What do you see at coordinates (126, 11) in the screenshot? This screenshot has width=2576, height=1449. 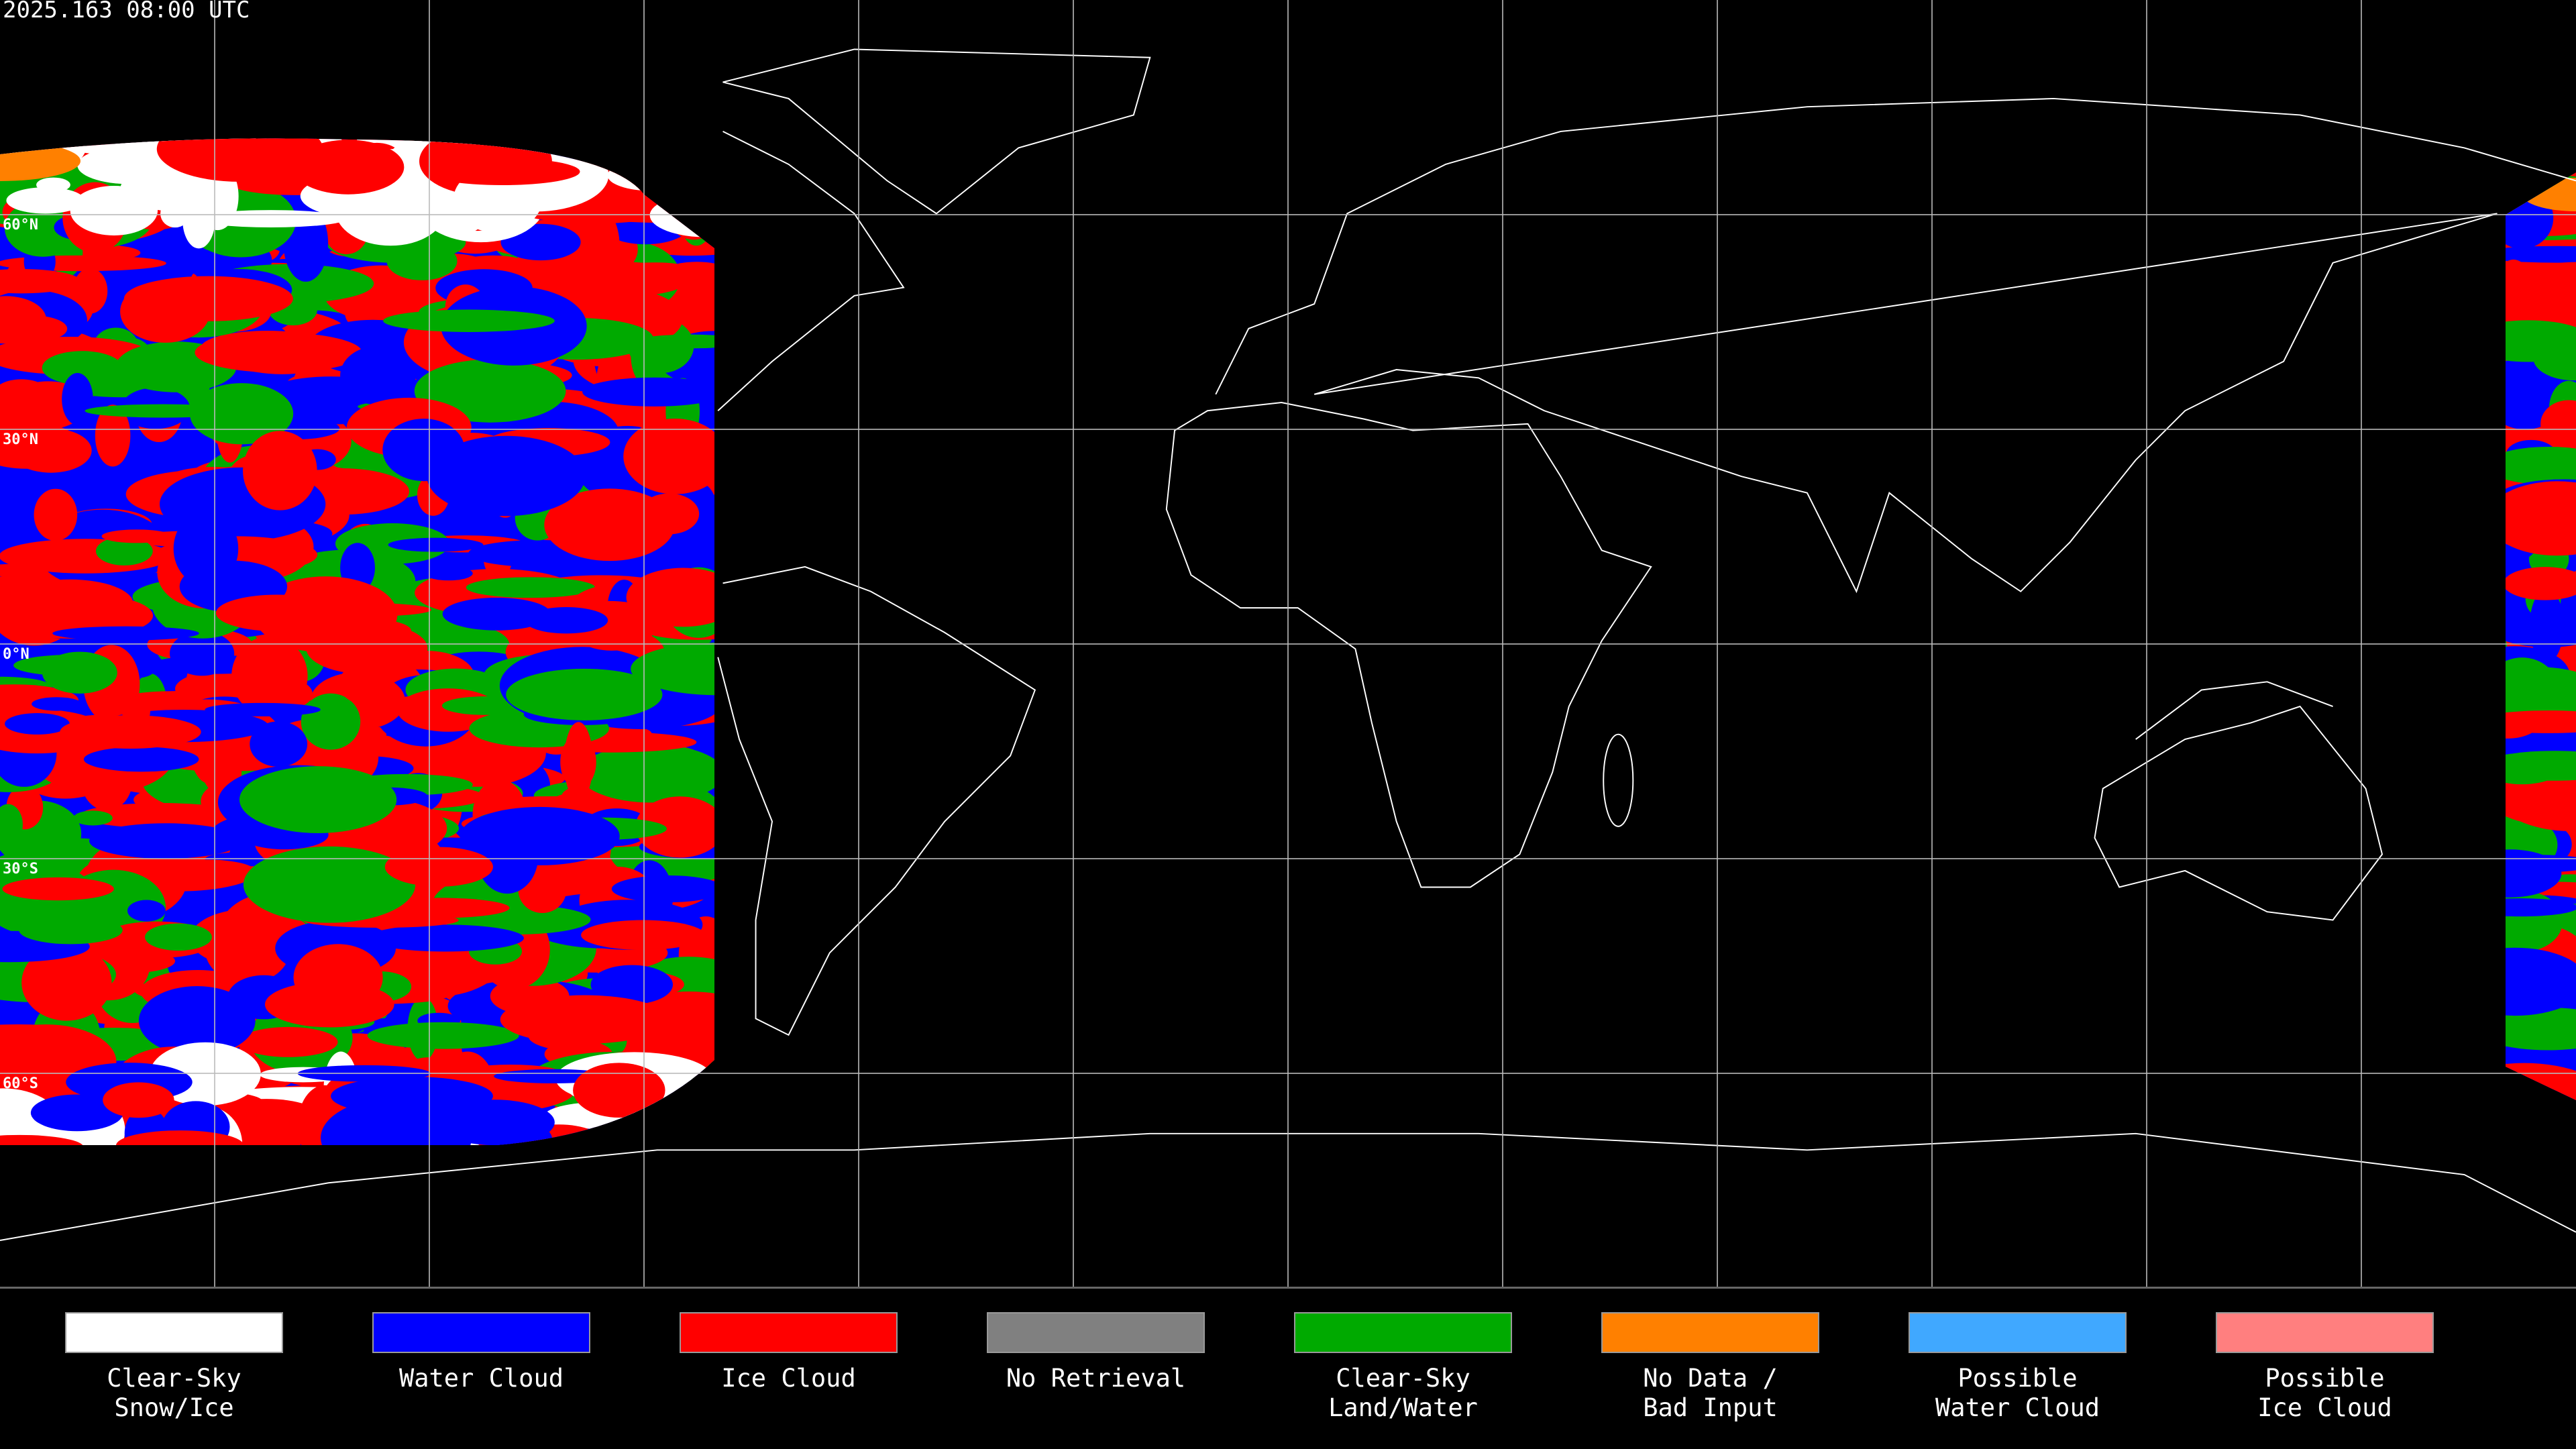 I see `timestamp: 2025.163 08:00 UTC` at bounding box center [126, 11].